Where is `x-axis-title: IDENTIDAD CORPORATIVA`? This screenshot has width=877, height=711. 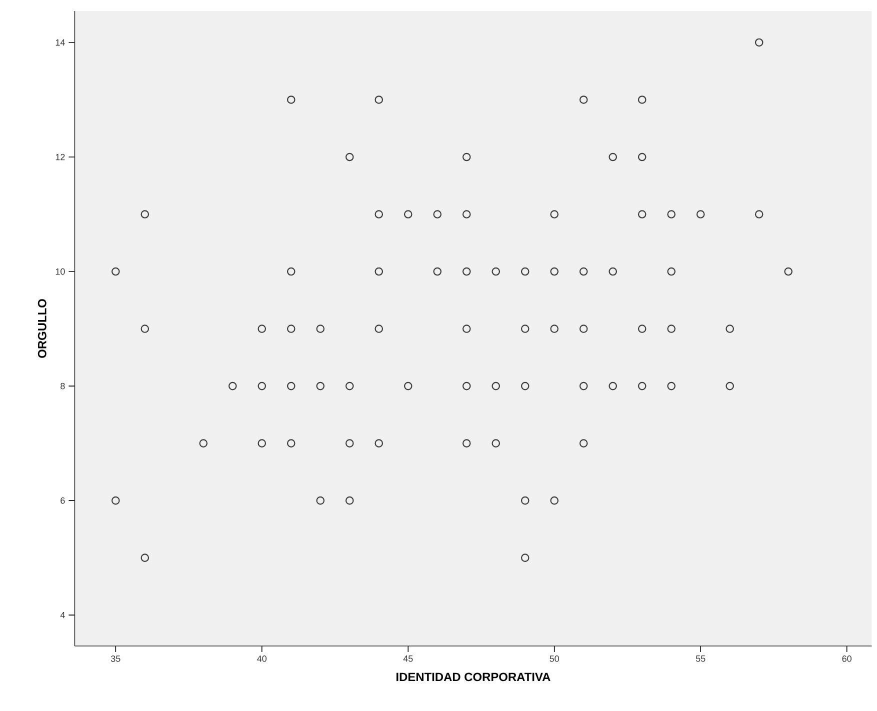 x-axis-title: IDENTIDAD CORPORATIVA is located at coordinates (473, 677).